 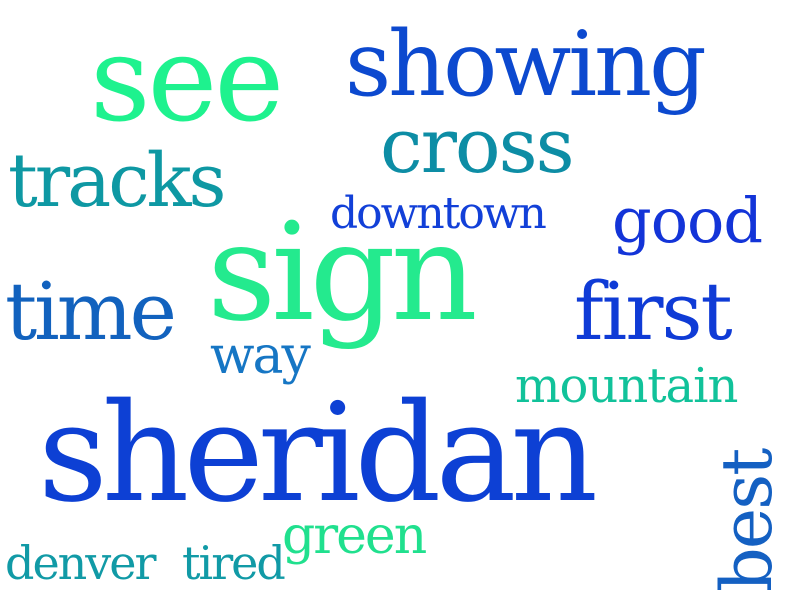 I want to click on word-downtown: downtown, so click(x=438, y=213).